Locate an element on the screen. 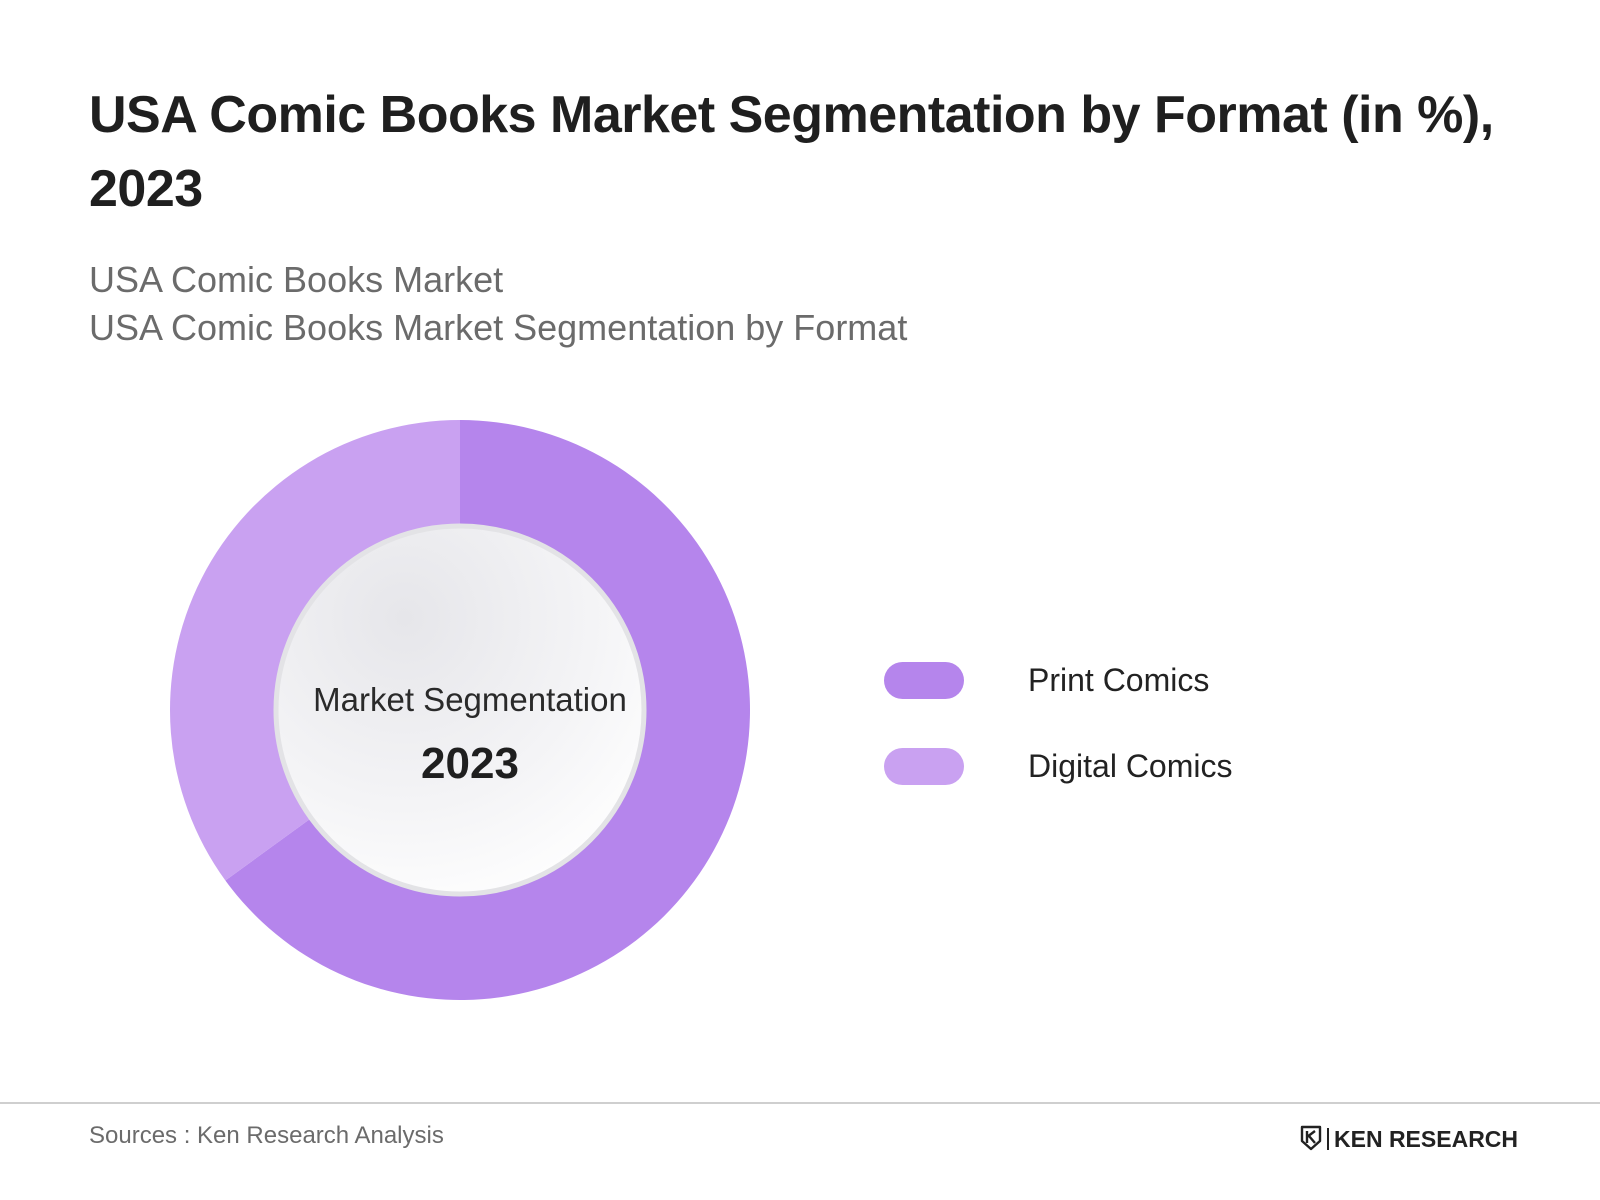 The width and height of the screenshot is (1600, 1200). legend-label-digital-comics: Digital Comics is located at coordinates (1130, 766).